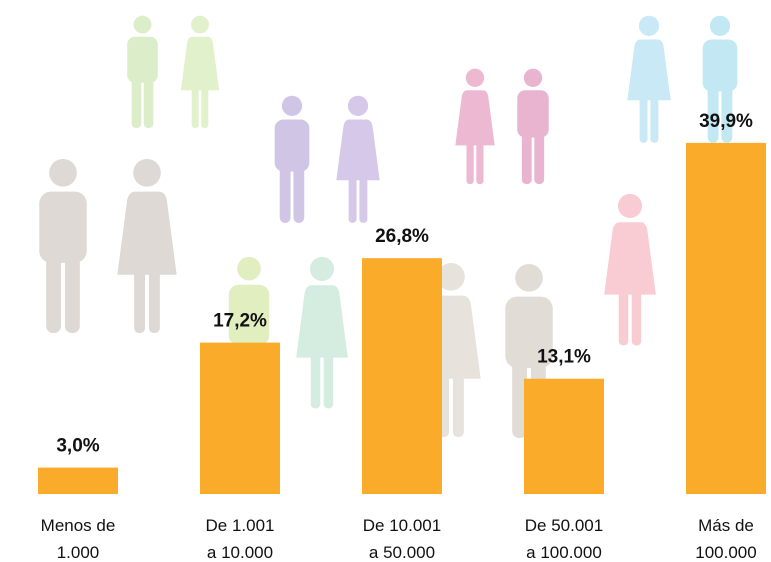  Describe the element at coordinates (726, 121) in the screenshot. I see `data-label: 39,9%` at that location.